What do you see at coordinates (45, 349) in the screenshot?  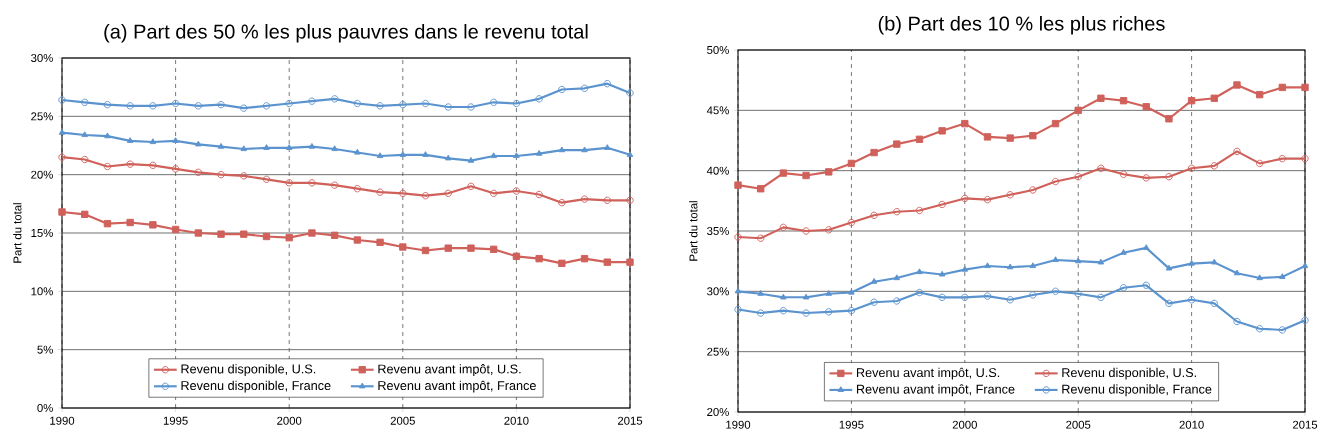 I see `y-tick-label: 5%` at bounding box center [45, 349].